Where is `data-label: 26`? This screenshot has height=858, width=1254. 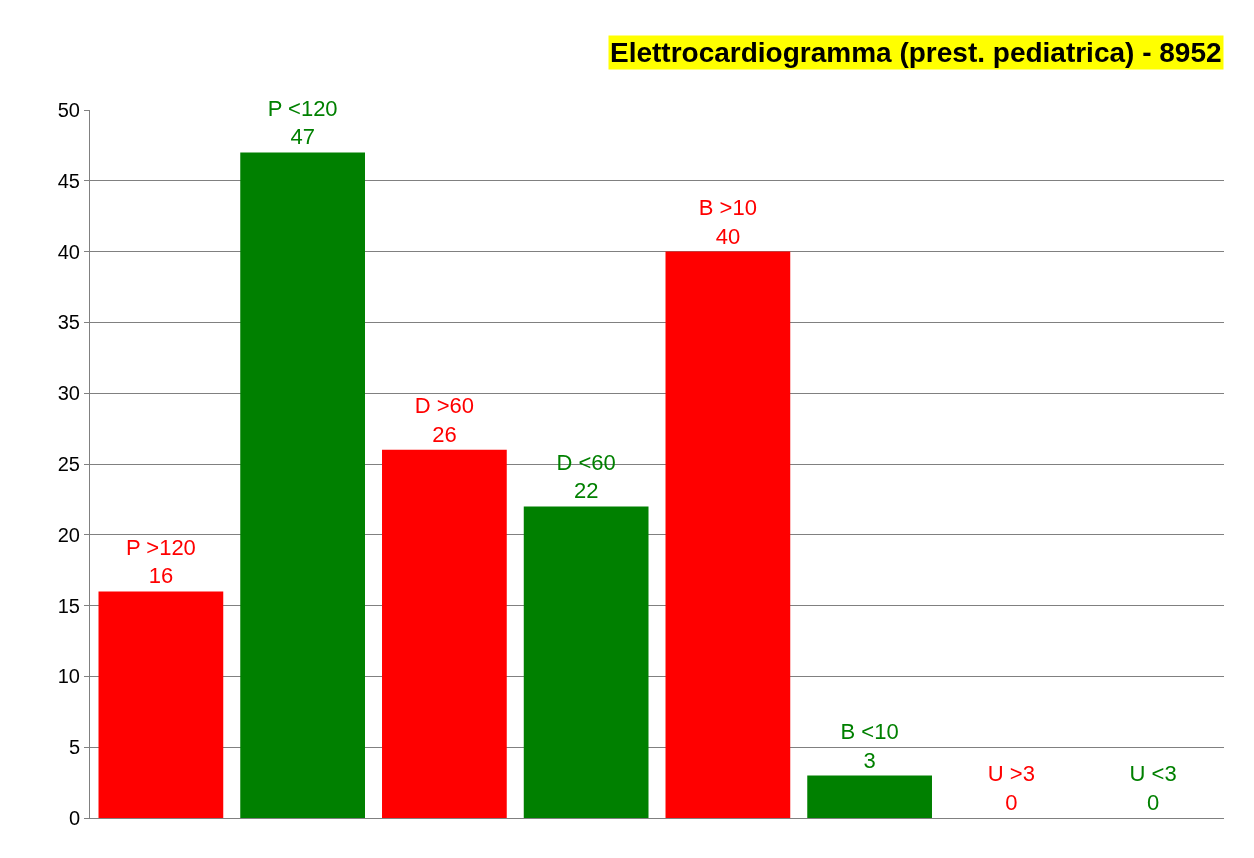
data-label: 26 is located at coordinates (444, 434).